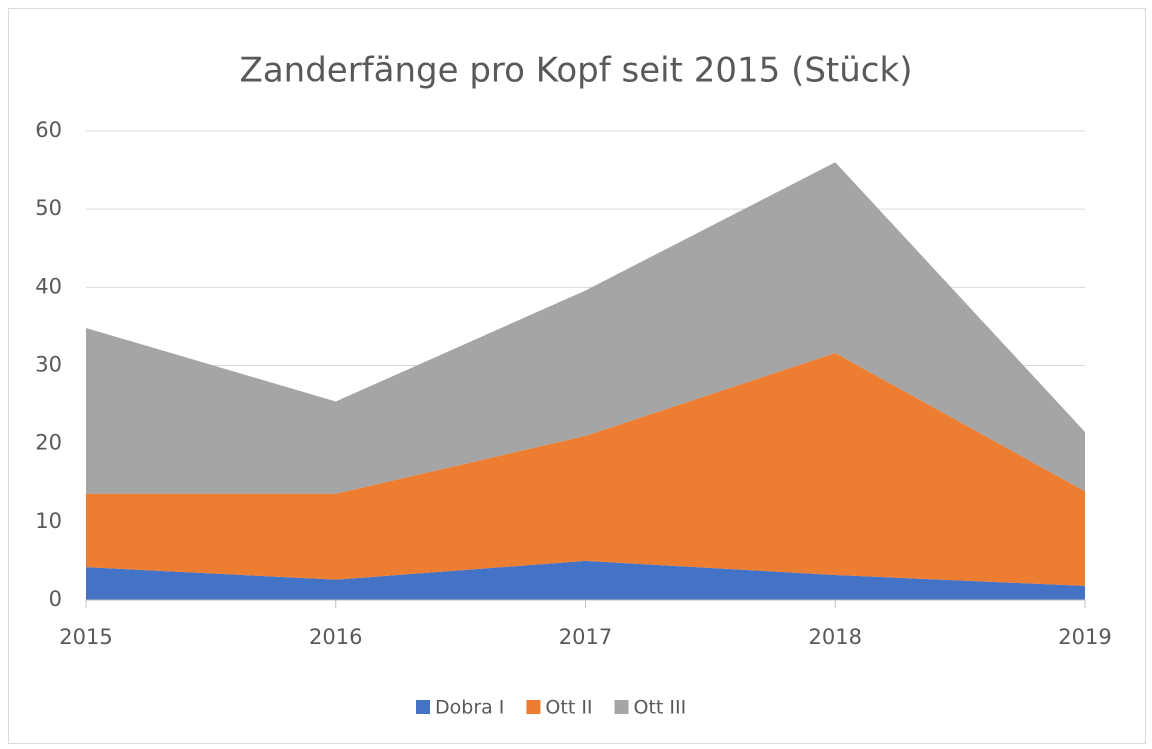  Describe the element at coordinates (85, 637) in the screenshot. I see `x-tick-label: 2015` at that location.